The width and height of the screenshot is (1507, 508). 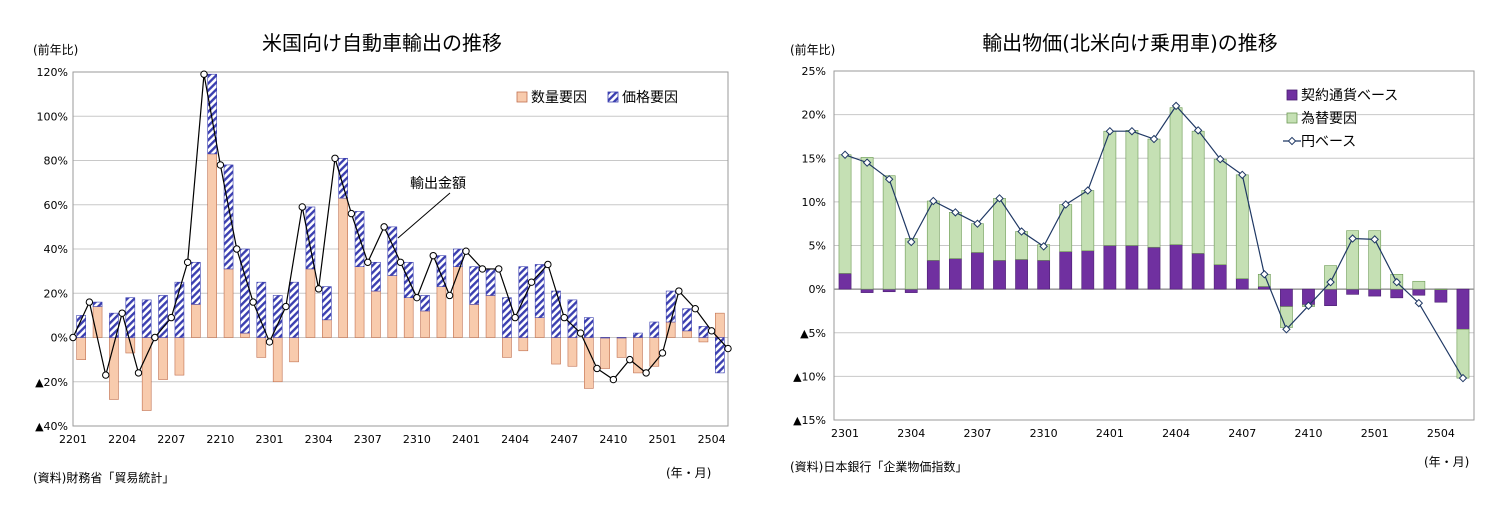 I want to click on chart1-xtick-label: 2210, so click(x=220, y=439).